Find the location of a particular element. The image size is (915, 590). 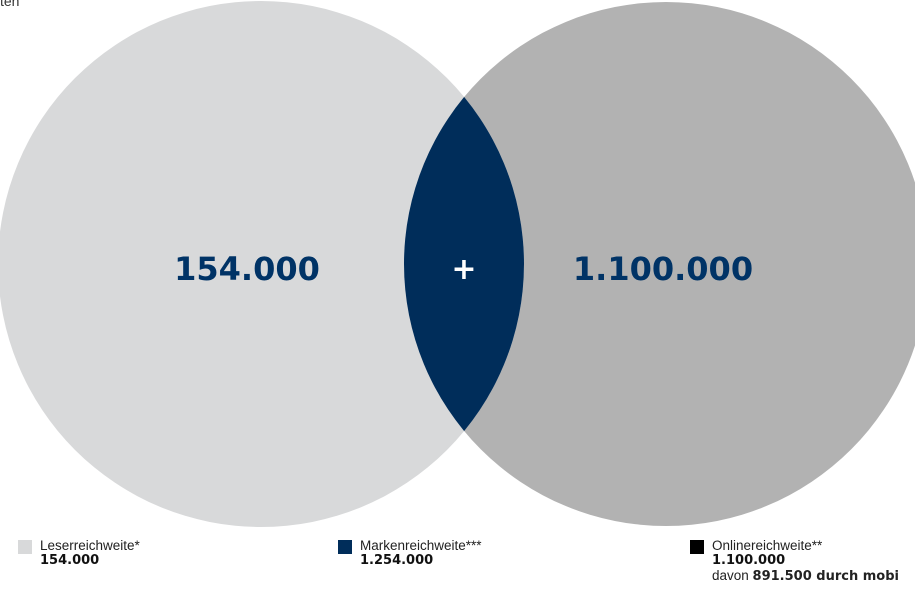

online-reach-value: 1.100.000 is located at coordinates (663, 269).